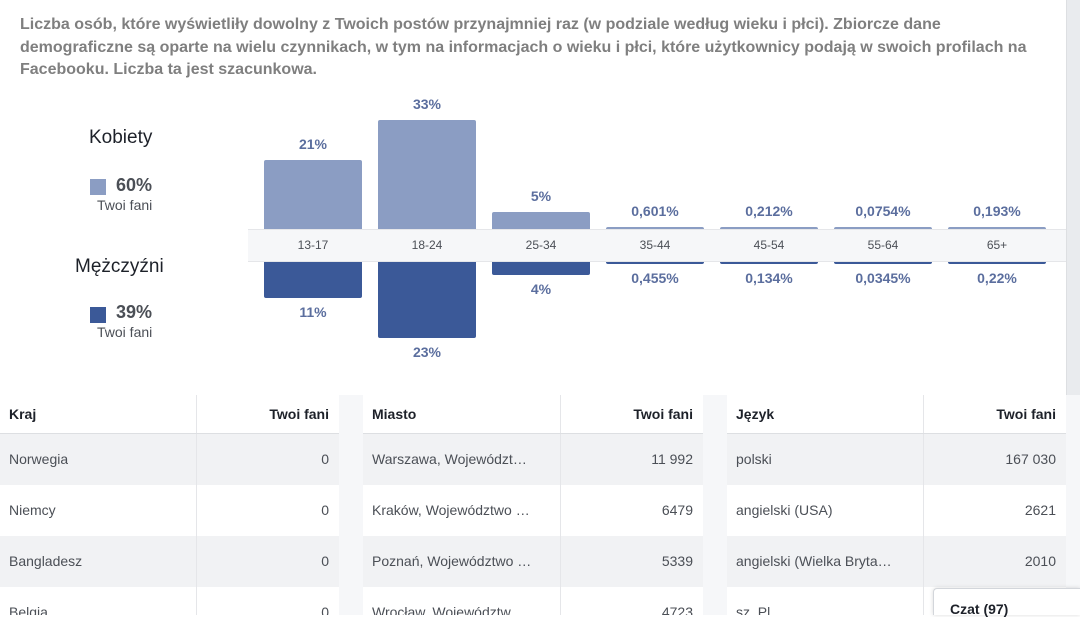 This screenshot has height=617, width=1080. What do you see at coordinates (541, 196) in the screenshot?
I see `bar-women-label: 5%` at bounding box center [541, 196].